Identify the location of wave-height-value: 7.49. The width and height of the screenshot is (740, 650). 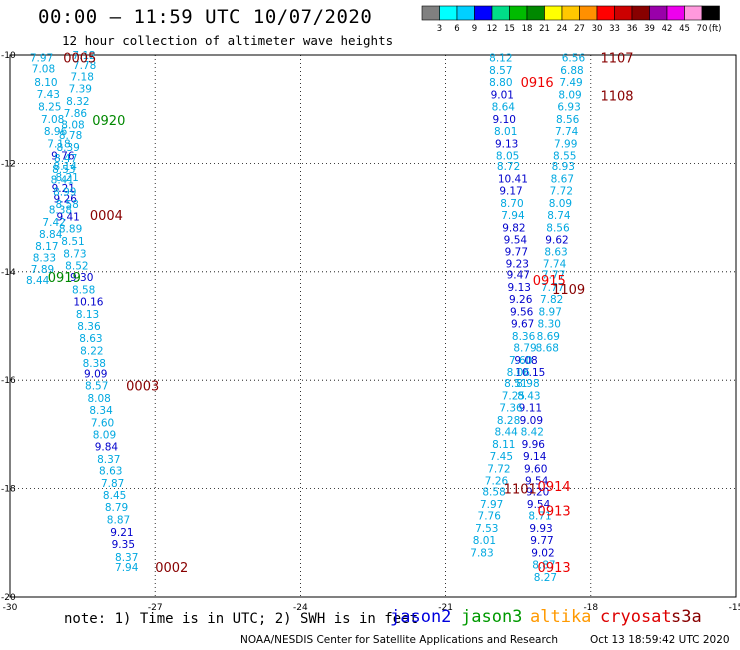
(570, 83).